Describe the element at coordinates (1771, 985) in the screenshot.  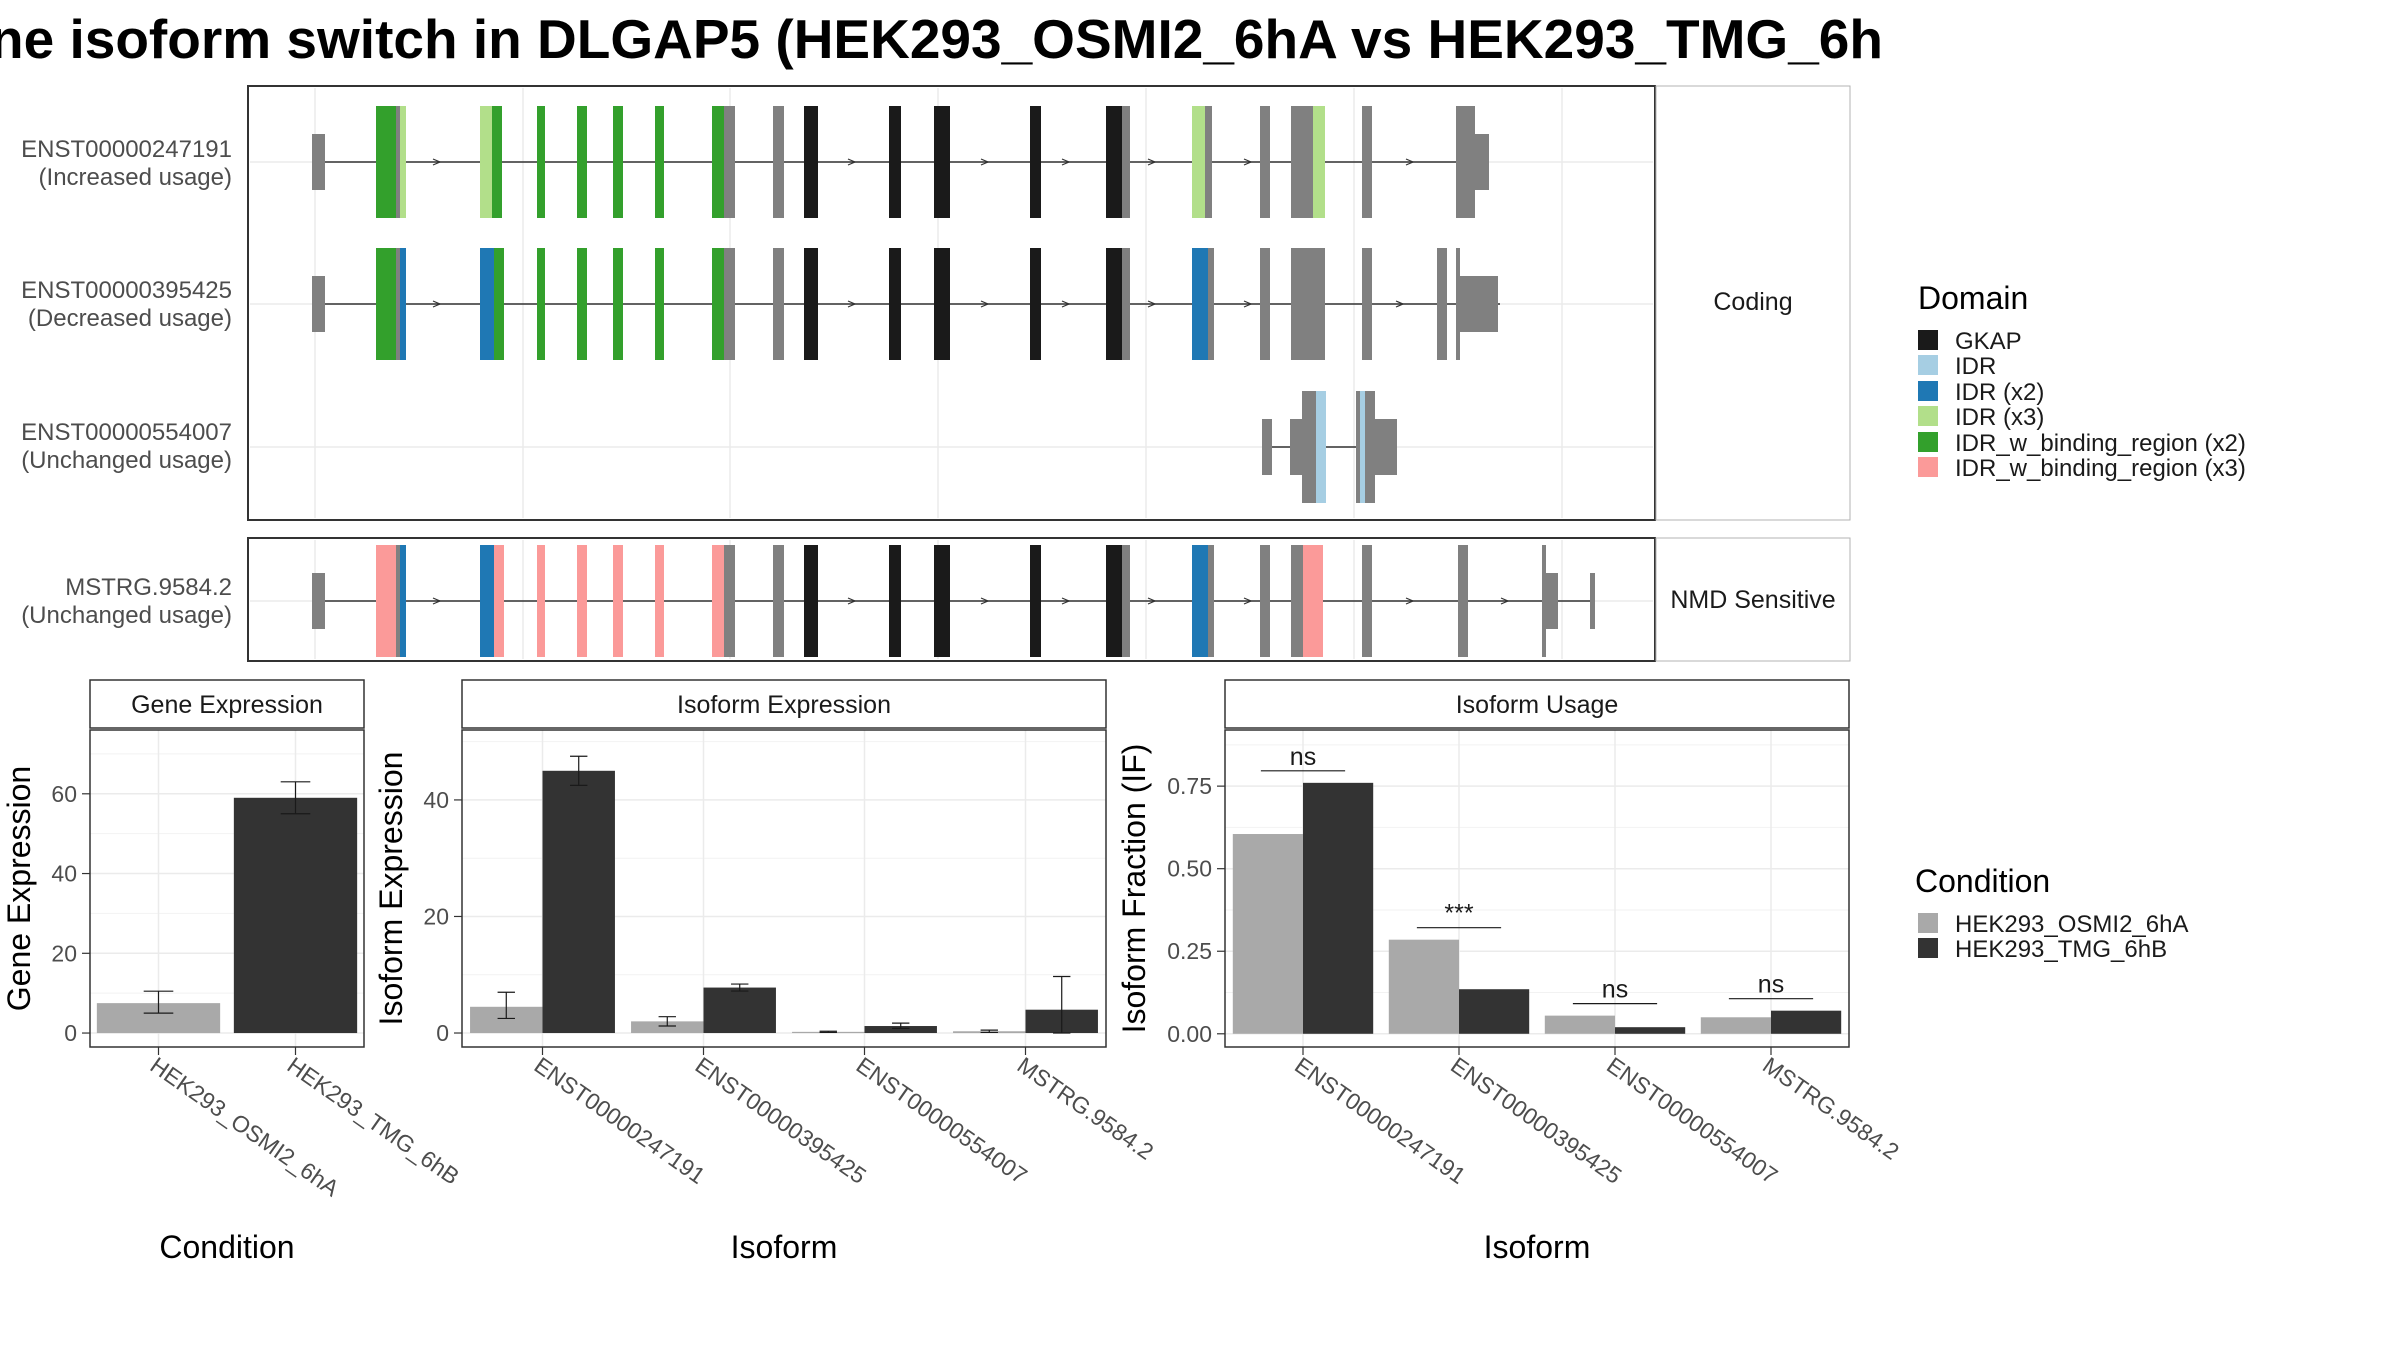
I see `significance-label: ns` at that location.